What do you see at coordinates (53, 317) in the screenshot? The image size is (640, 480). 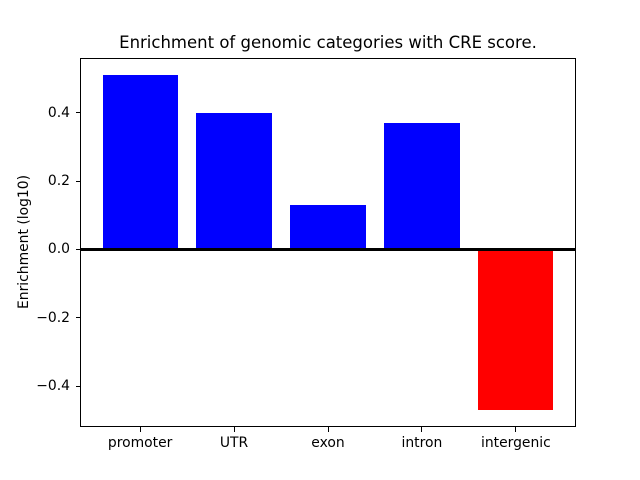 I see `y-tick-label: −0.2` at bounding box center [53, 317].